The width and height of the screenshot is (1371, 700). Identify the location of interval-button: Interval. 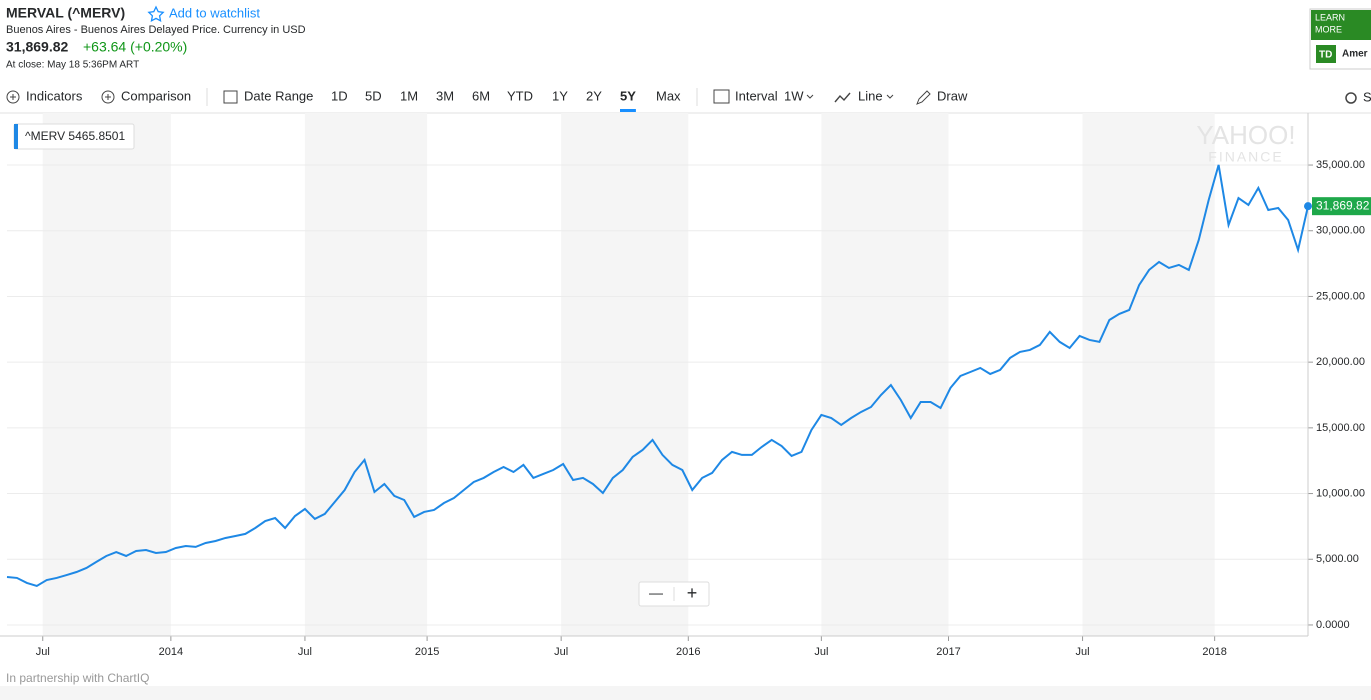
(756, 95).